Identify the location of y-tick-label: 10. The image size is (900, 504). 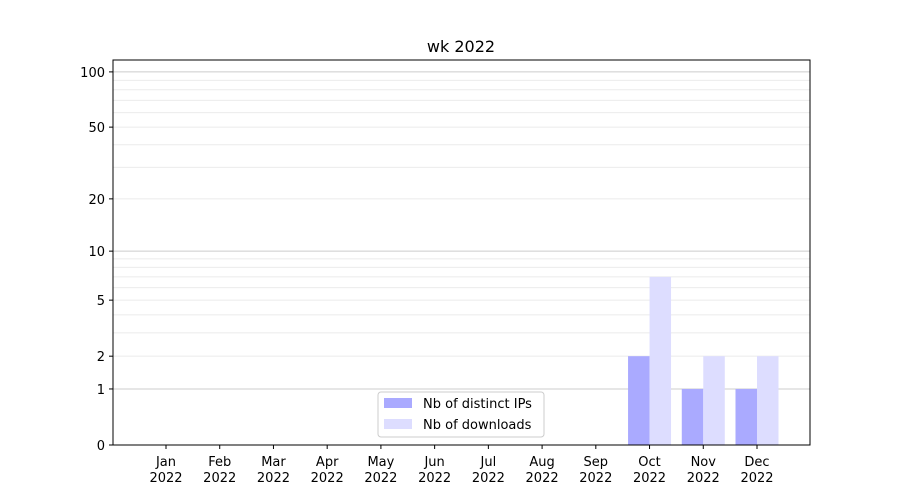
(96, 252).